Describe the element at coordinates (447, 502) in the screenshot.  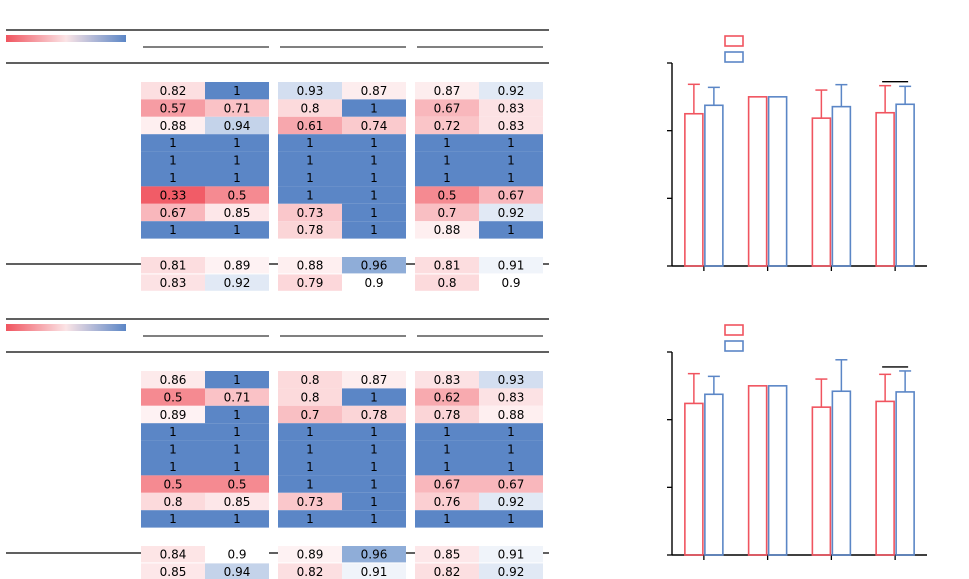
I see `heat-cell-value: 0.76` at that location.